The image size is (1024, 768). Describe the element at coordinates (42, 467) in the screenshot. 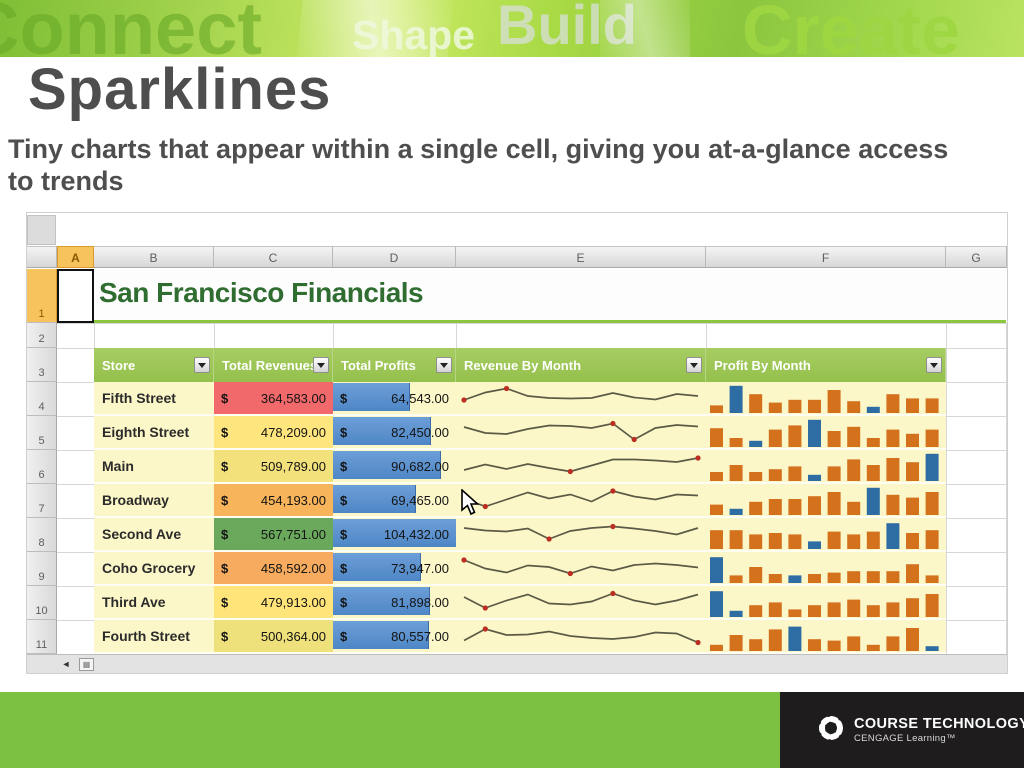

I see `row-header-6: 6` at that location.